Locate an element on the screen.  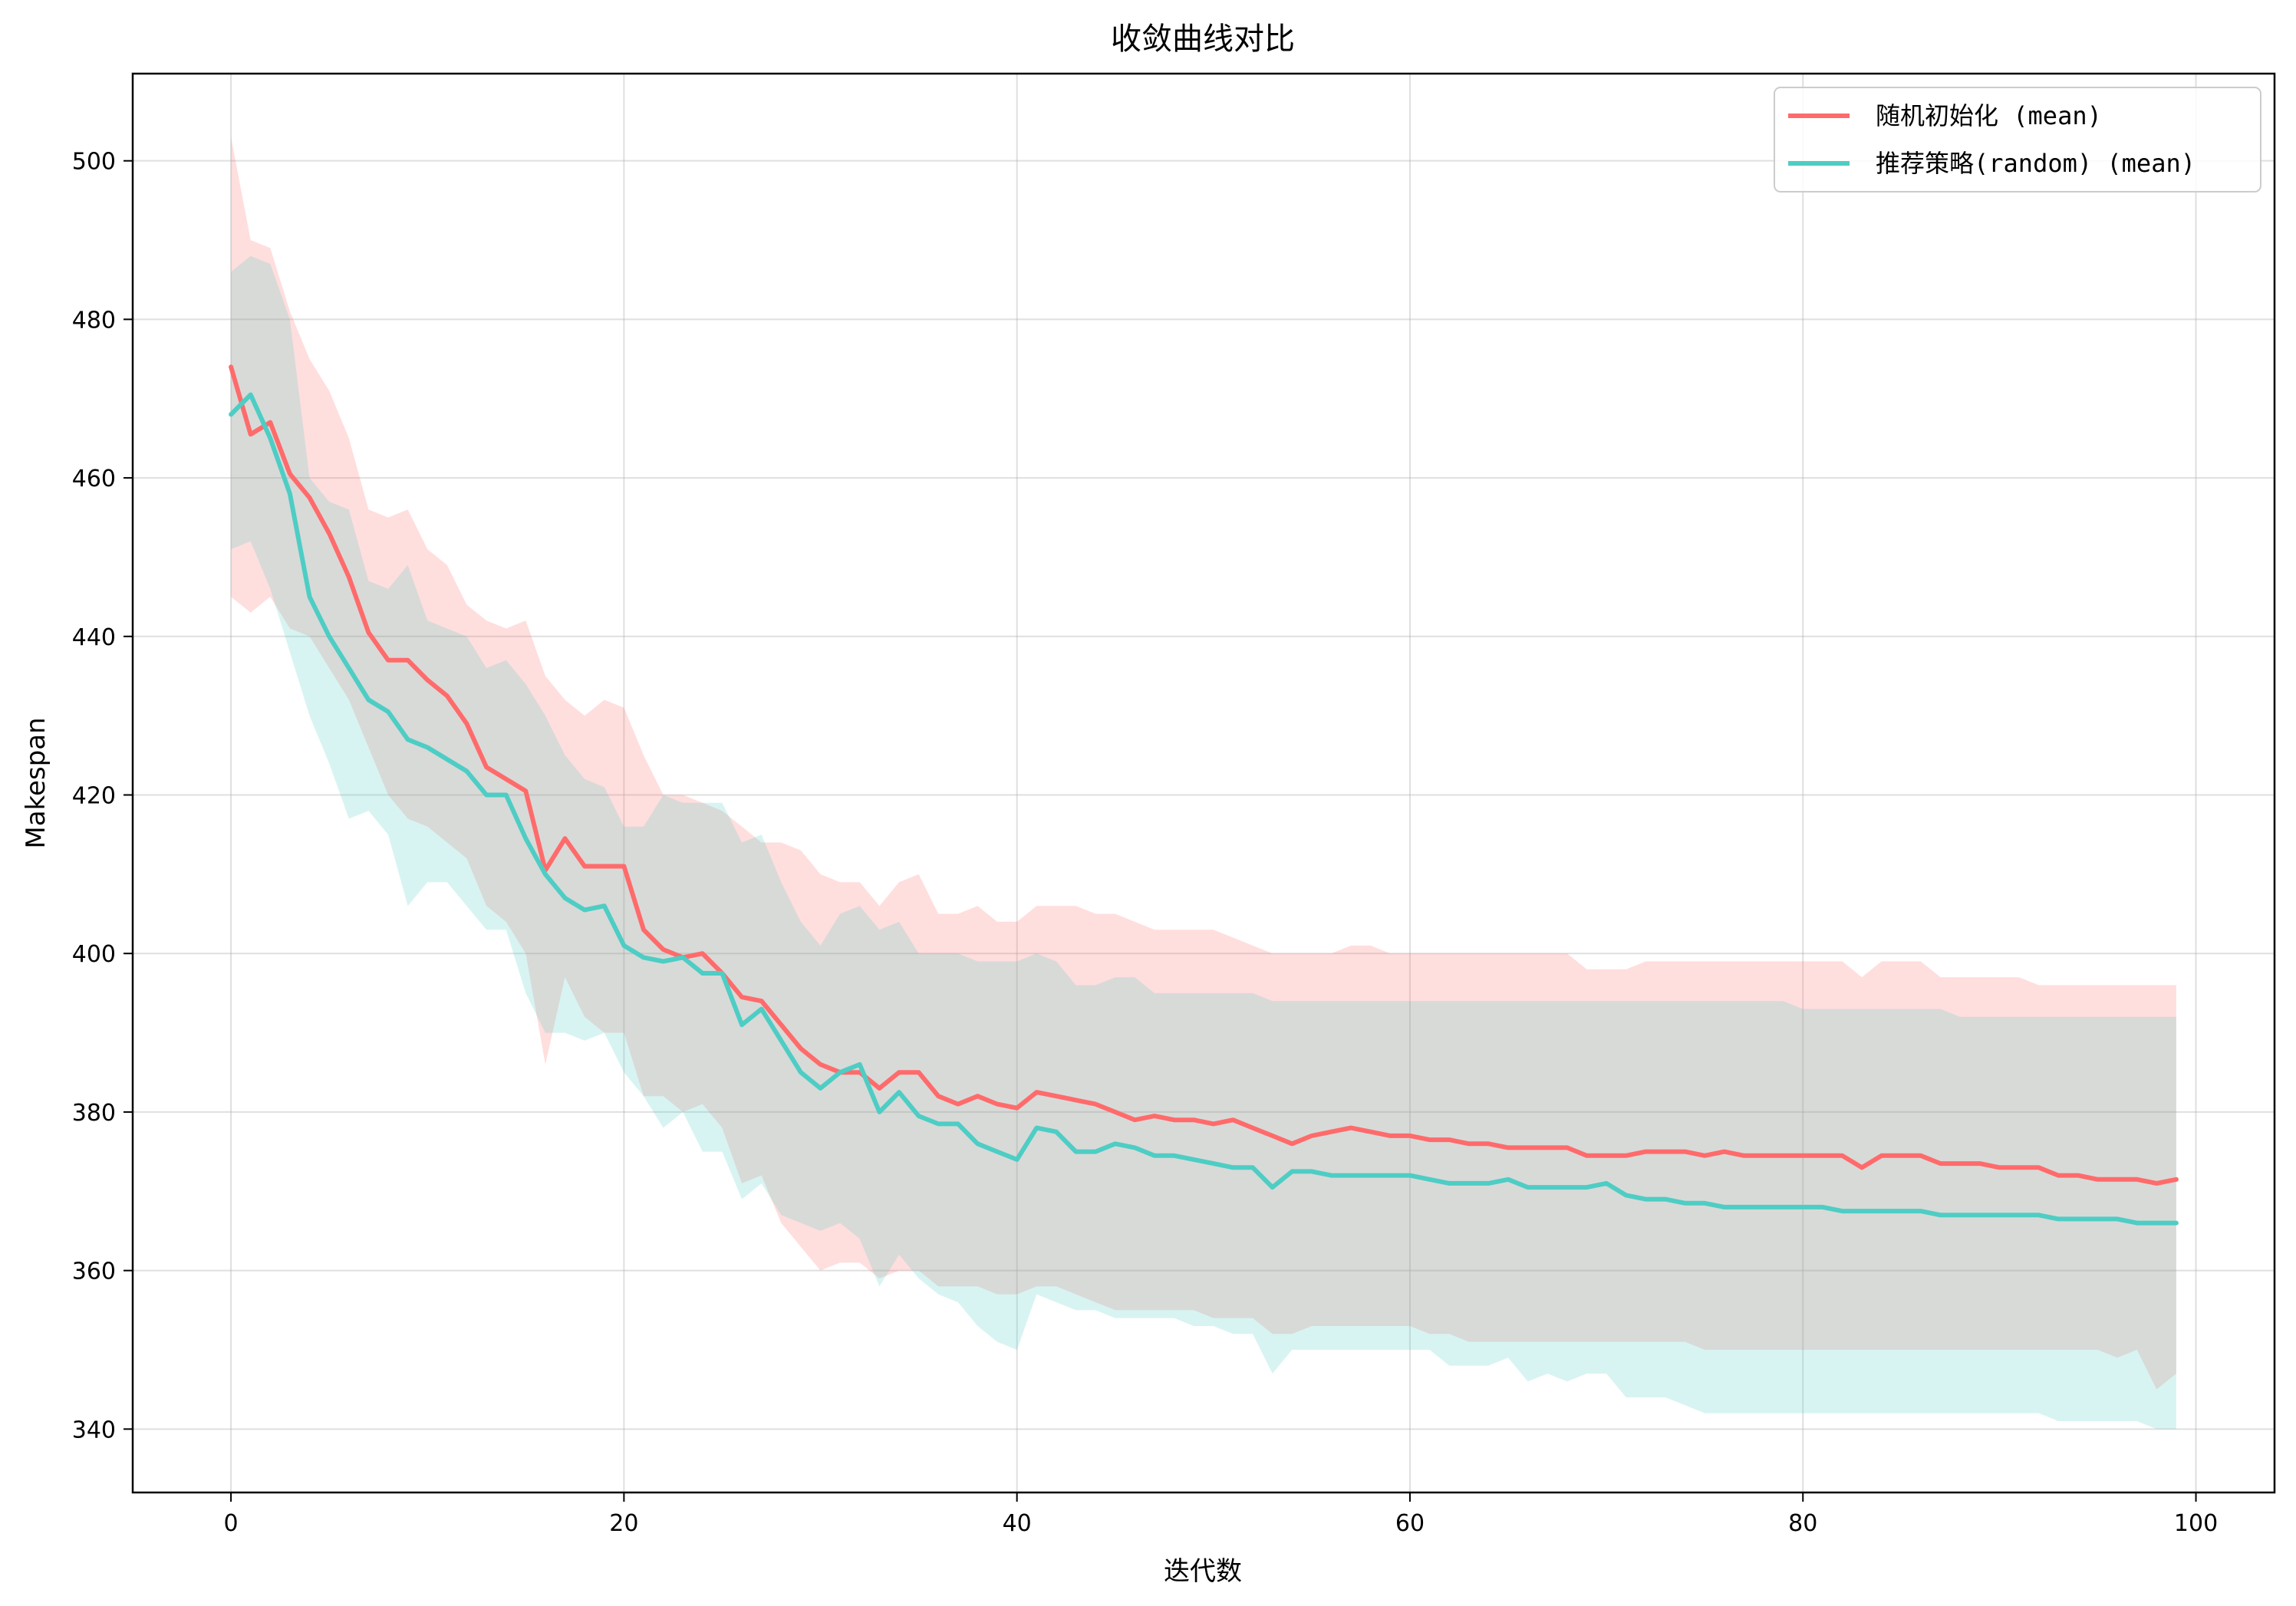
y-tick-label: 480 is located at coordinates (94, 320).